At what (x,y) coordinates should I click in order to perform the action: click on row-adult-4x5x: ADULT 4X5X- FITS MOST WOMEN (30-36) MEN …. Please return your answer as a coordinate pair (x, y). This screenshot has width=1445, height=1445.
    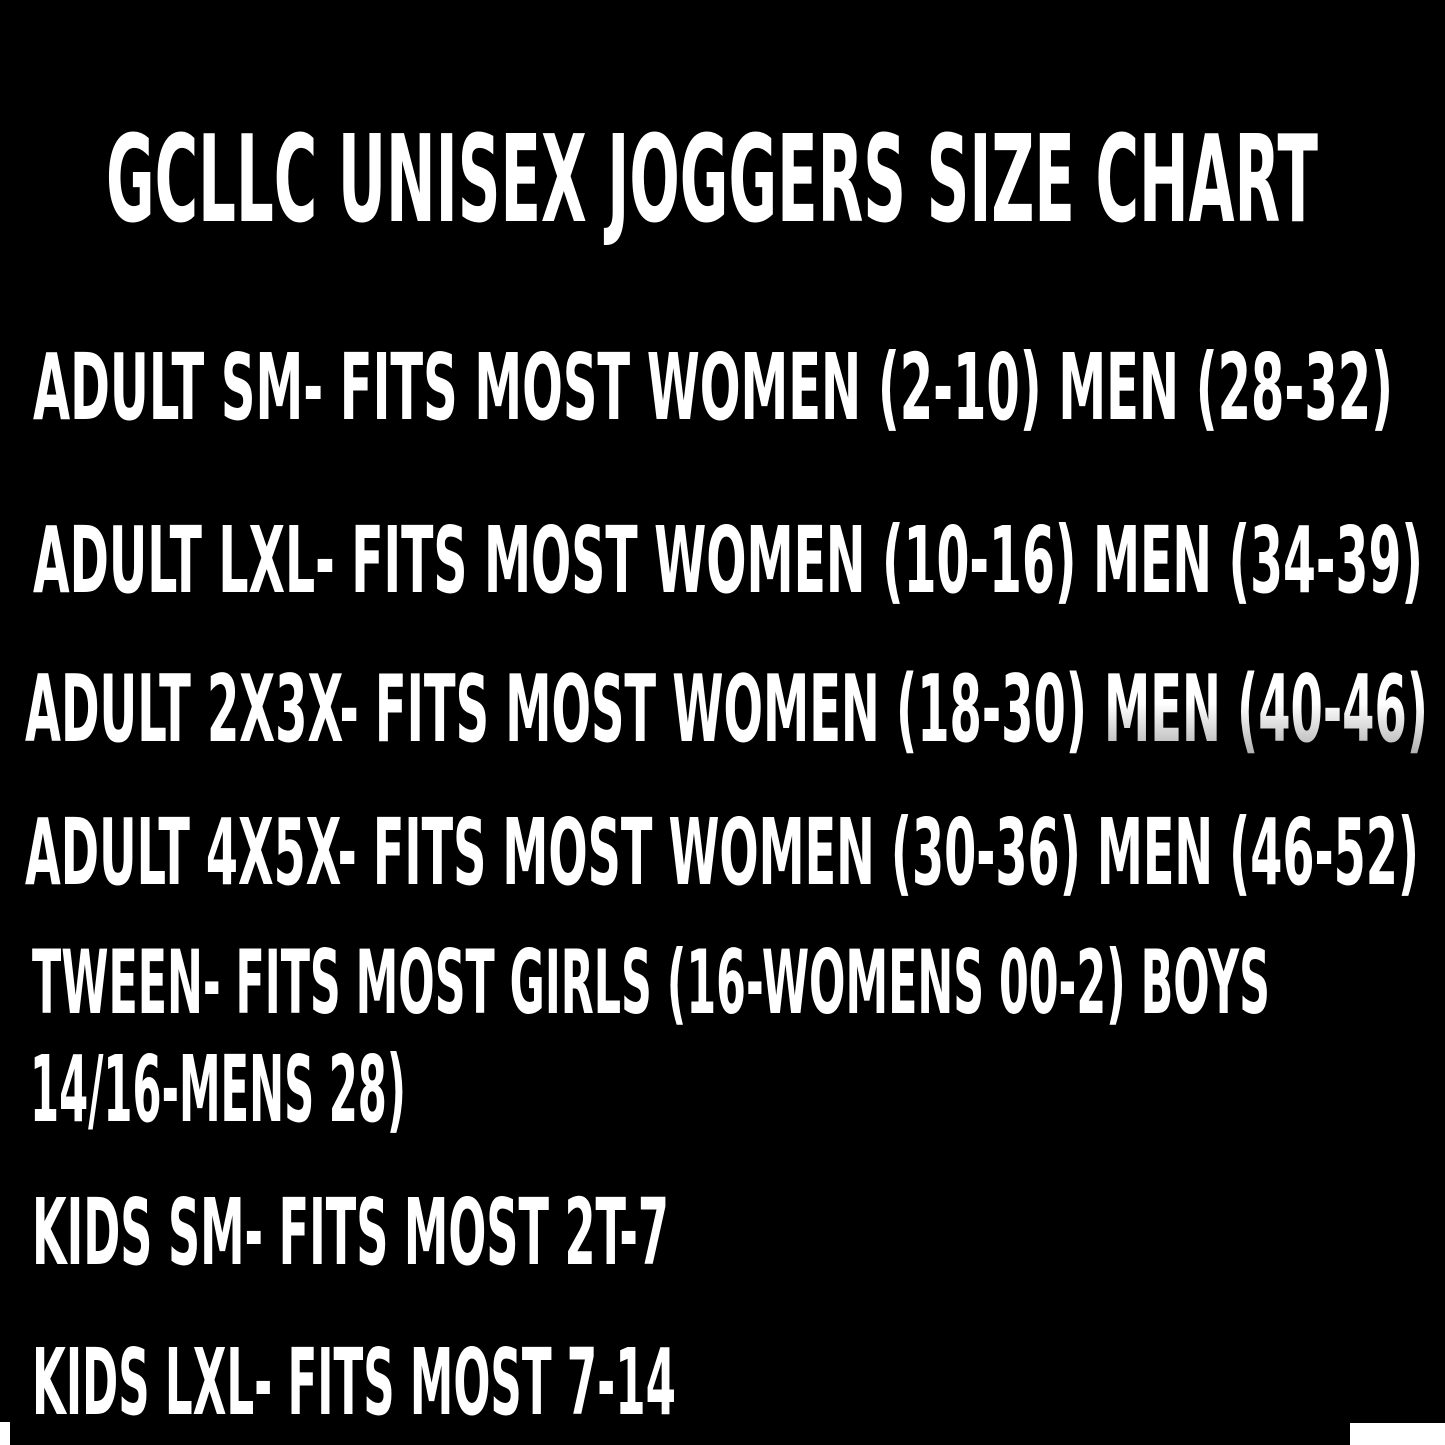
    Looking at the image, I should click on (722, 852).